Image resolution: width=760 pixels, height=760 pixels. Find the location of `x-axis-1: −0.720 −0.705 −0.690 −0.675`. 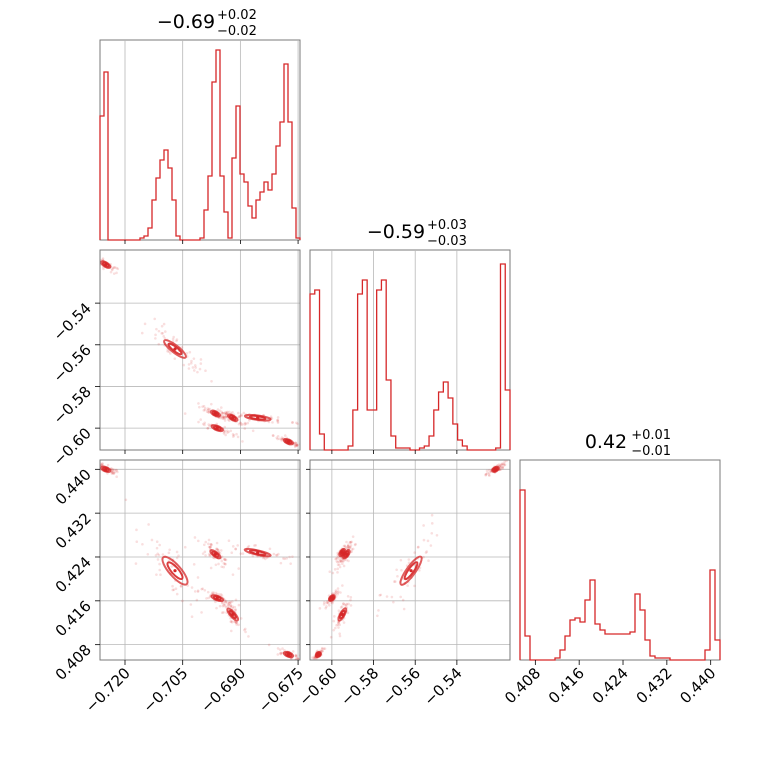

x-axis-1: −0.720 −0.705 −0.690 −0.675 is located at coordinates (194, 688).